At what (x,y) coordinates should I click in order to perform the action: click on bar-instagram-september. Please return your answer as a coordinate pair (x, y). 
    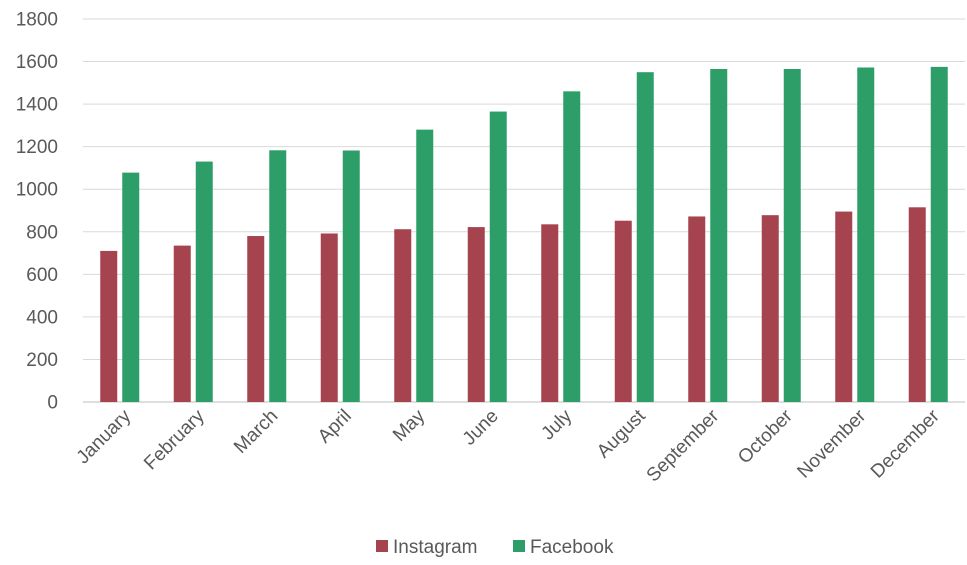
    Looking at the image, I should click on (697, 309).